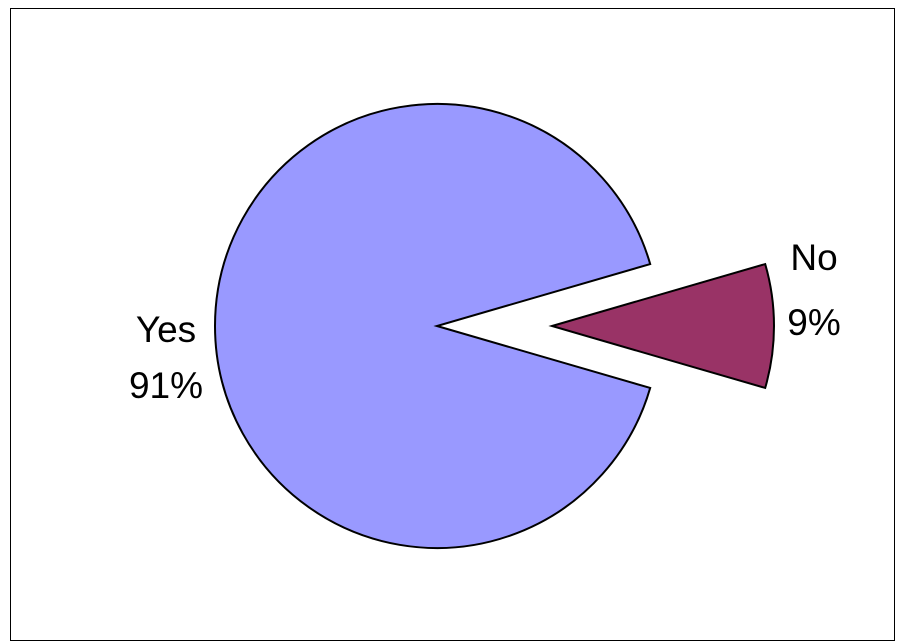 Image resolution: width=897 pixels, height=643 pixels. Describe the element at coordinates (661, 326) in the screenshot. I see `pie-slice-no` at that location.